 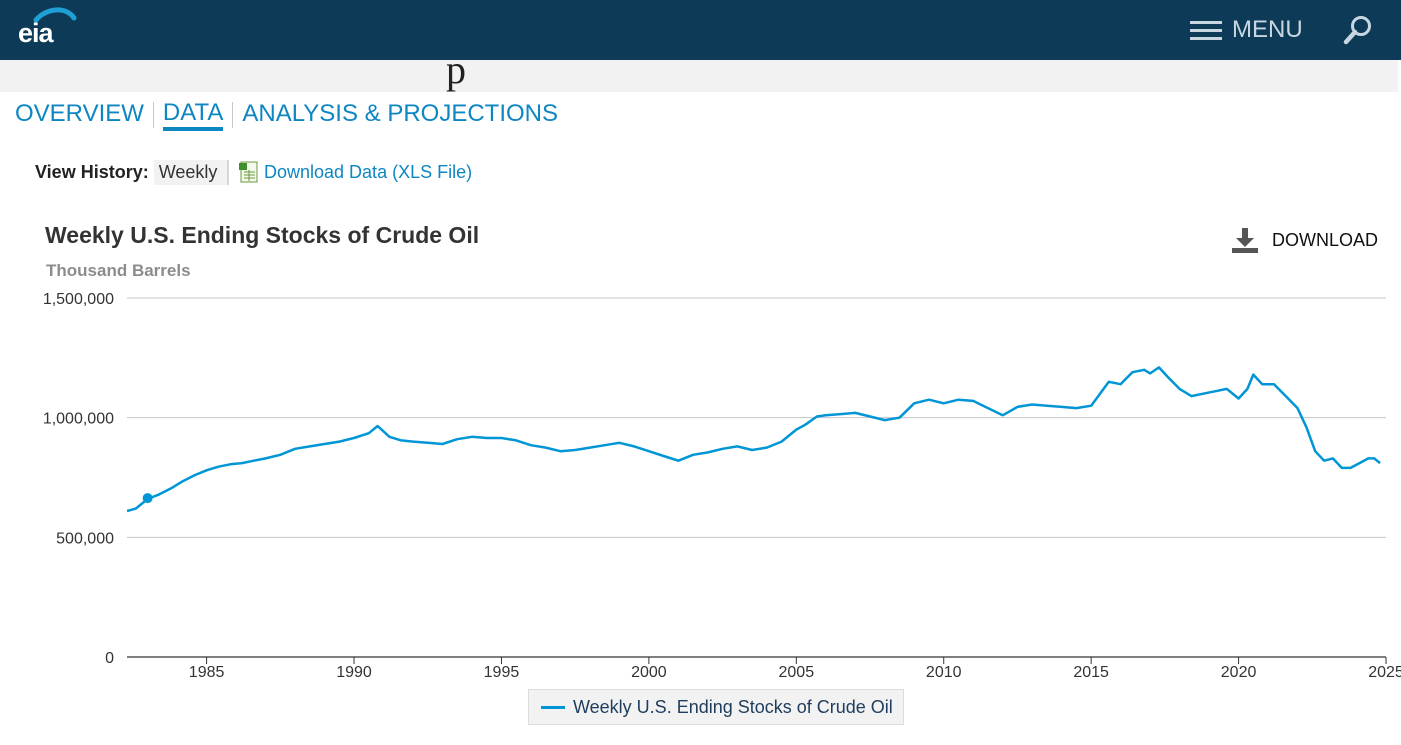 What do you see at coordinates (55, 15) in the screenshot?
I see `logo-swoosh-icon` at bounding box center [55, 15].